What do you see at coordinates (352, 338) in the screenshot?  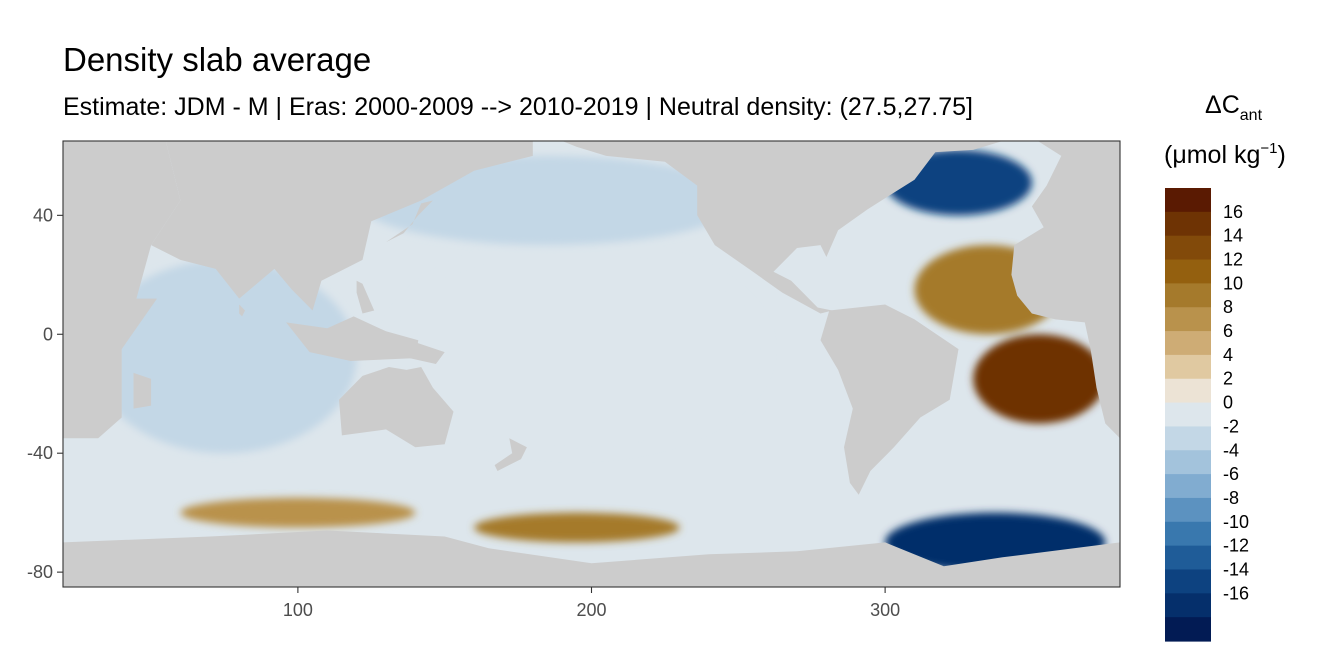 I see `land-borneo-indonesia` at bounding box center [352, 338].